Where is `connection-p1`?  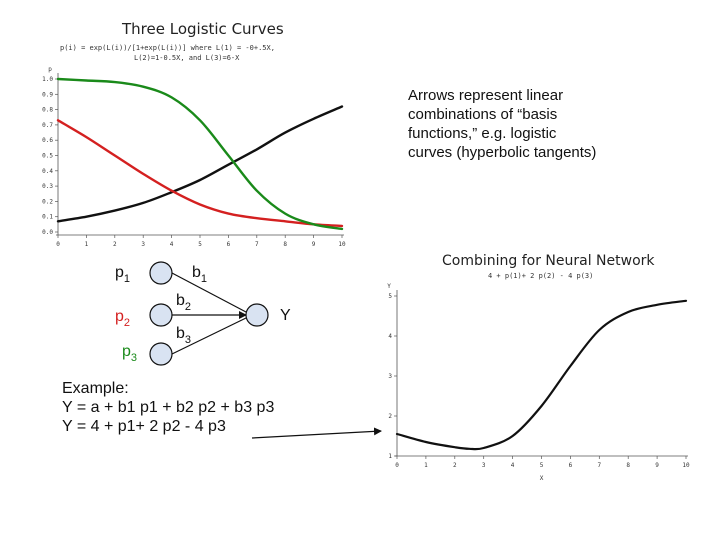
connection-p1 is located at coordinates (209, 292).